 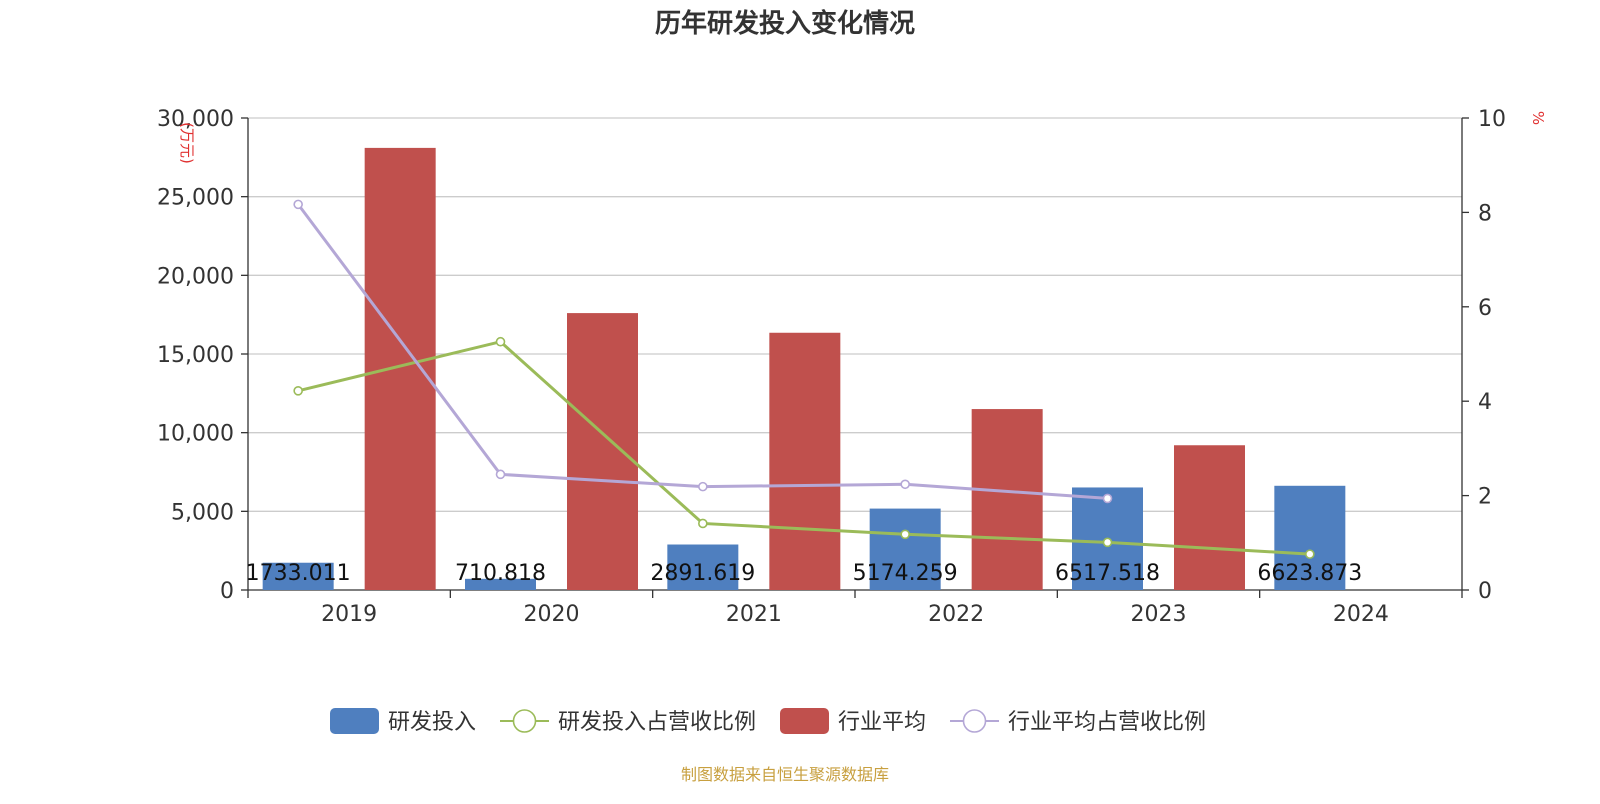 What do you see at coordinates (1485, 308) in the screenshot?
I see `right-tick-label: 6` at bounding box center [1485, 308].